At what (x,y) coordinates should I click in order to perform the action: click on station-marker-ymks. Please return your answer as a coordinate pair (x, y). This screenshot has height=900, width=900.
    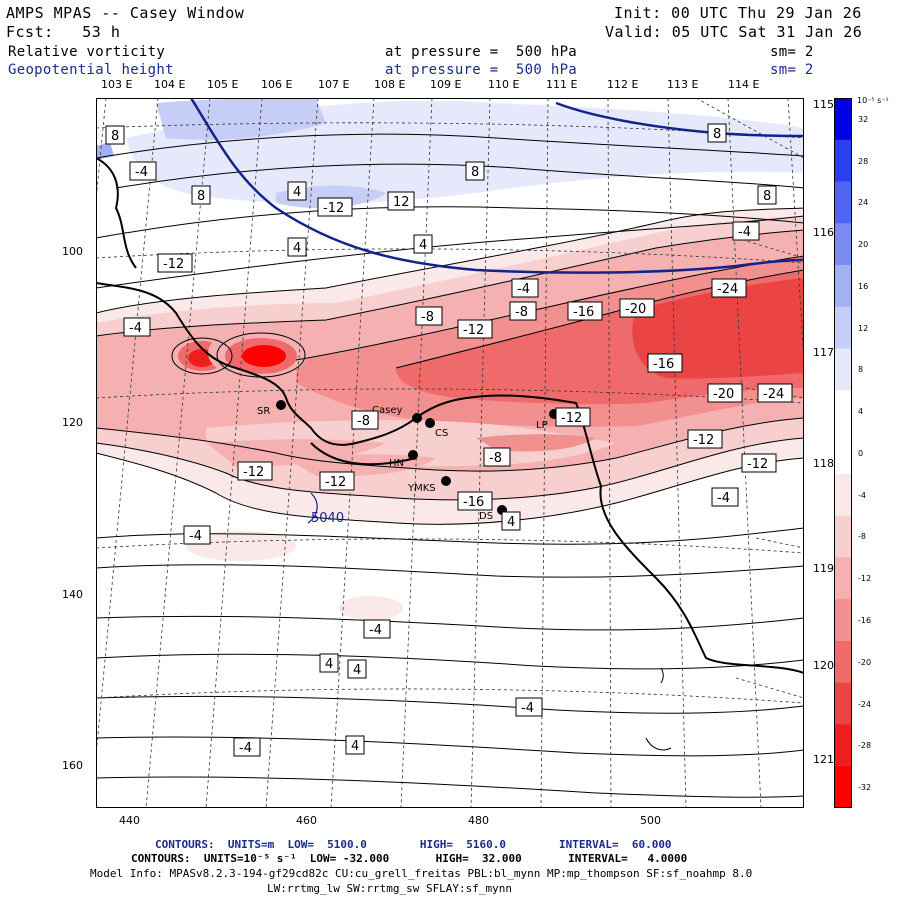
    Looking at the image, I should click on (446, 481).